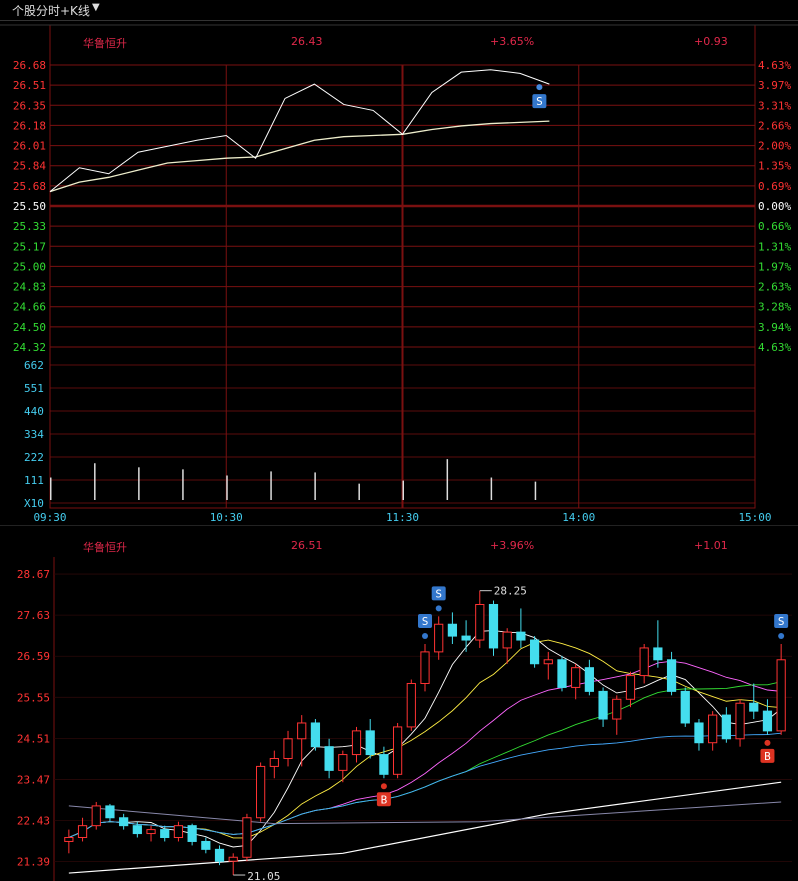 This screenshot has height=881, width=798. What do you see at coordinates (774, 125) in the screenshot?
I see `pct-tick-label: 2.66%` at bounding box center [774, 125].